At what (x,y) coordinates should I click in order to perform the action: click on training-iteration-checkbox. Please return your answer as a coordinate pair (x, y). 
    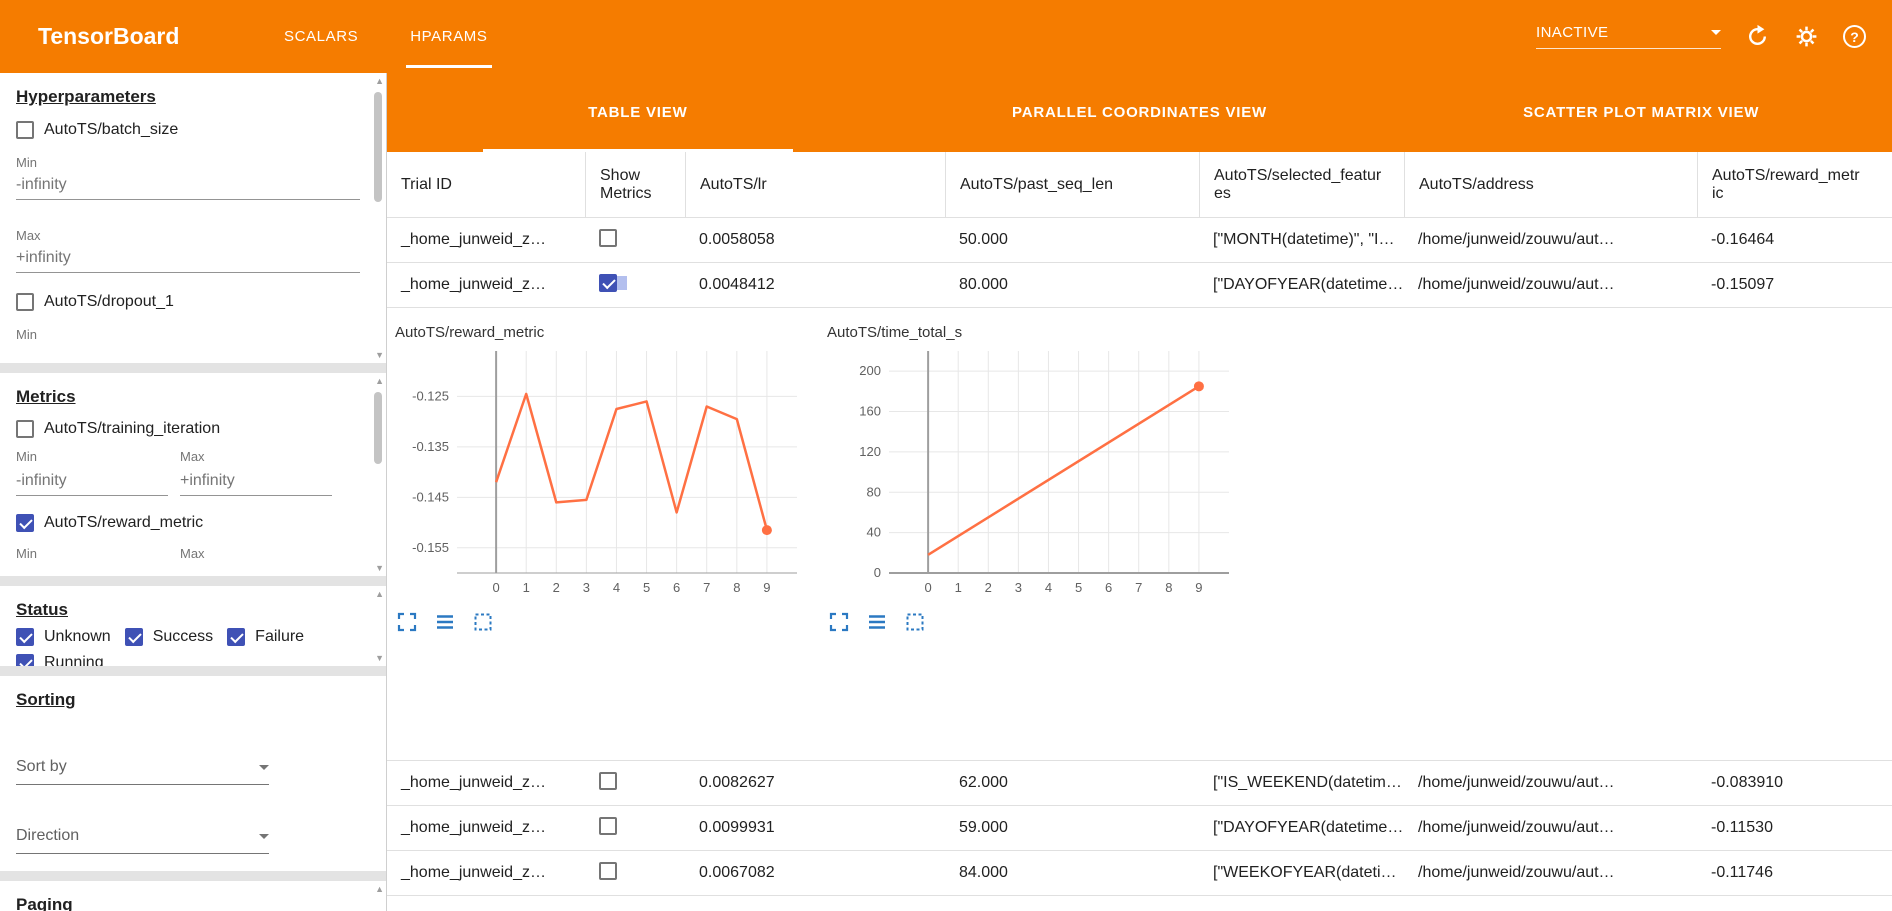
    Looking at the image, I should click on (25, 429).